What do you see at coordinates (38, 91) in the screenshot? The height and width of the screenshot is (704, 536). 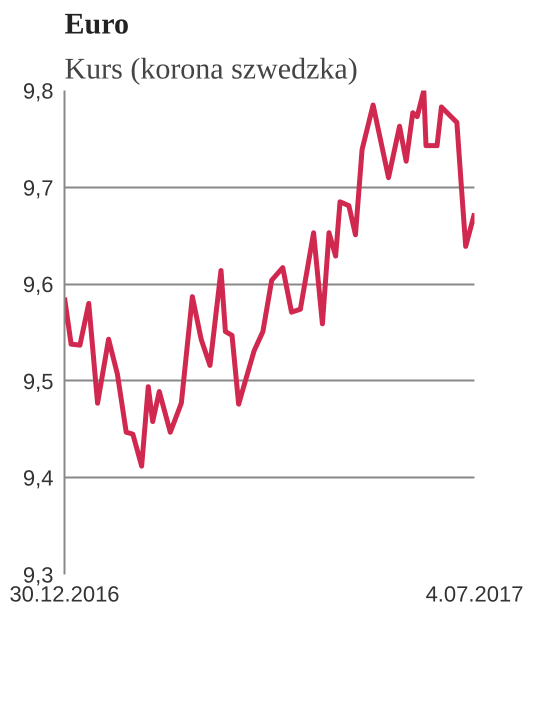 I see `y-tick-label: 9,8` at bounding box center [38, 91].